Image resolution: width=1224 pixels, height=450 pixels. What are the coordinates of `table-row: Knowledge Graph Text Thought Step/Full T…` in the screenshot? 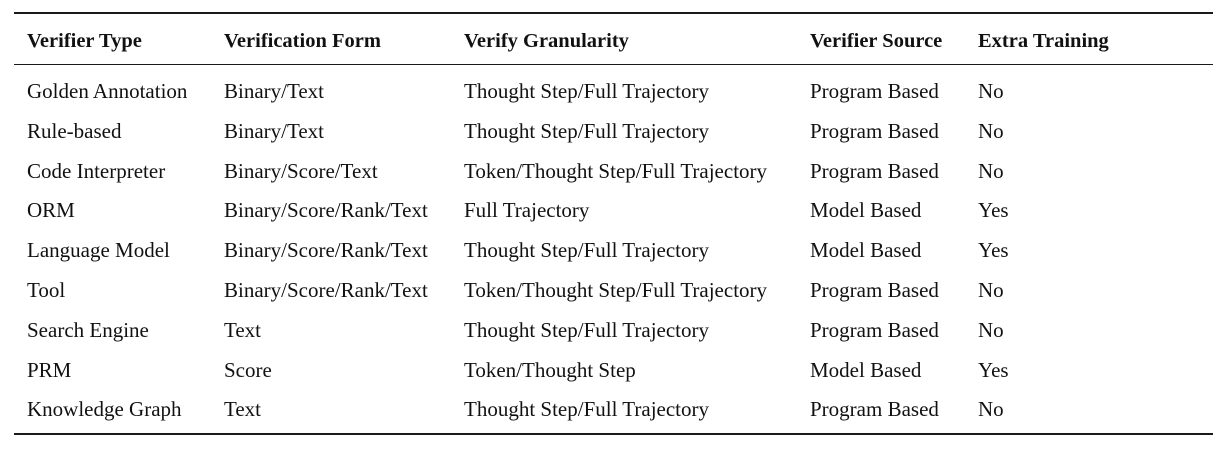 It's located at (613, 410).